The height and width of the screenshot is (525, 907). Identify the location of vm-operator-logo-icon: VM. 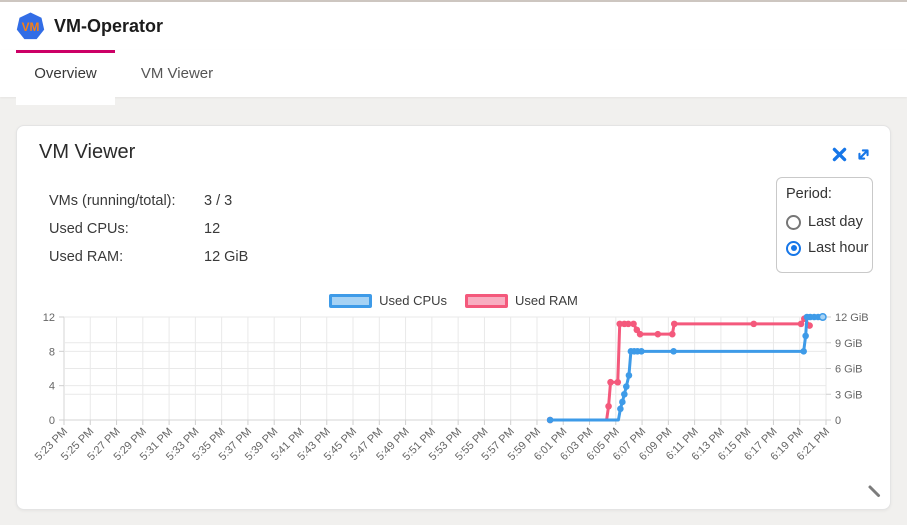
(30, 25).